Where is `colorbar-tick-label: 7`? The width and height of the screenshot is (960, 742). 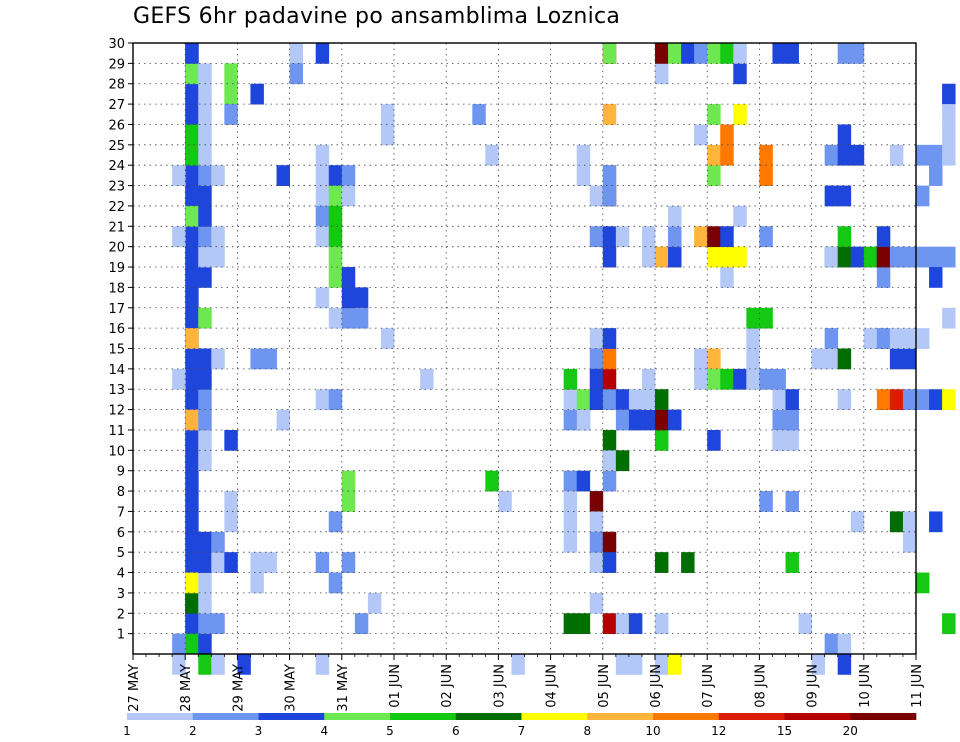
colorbar-tick-label: 7 is located at coordinates (522, 731).